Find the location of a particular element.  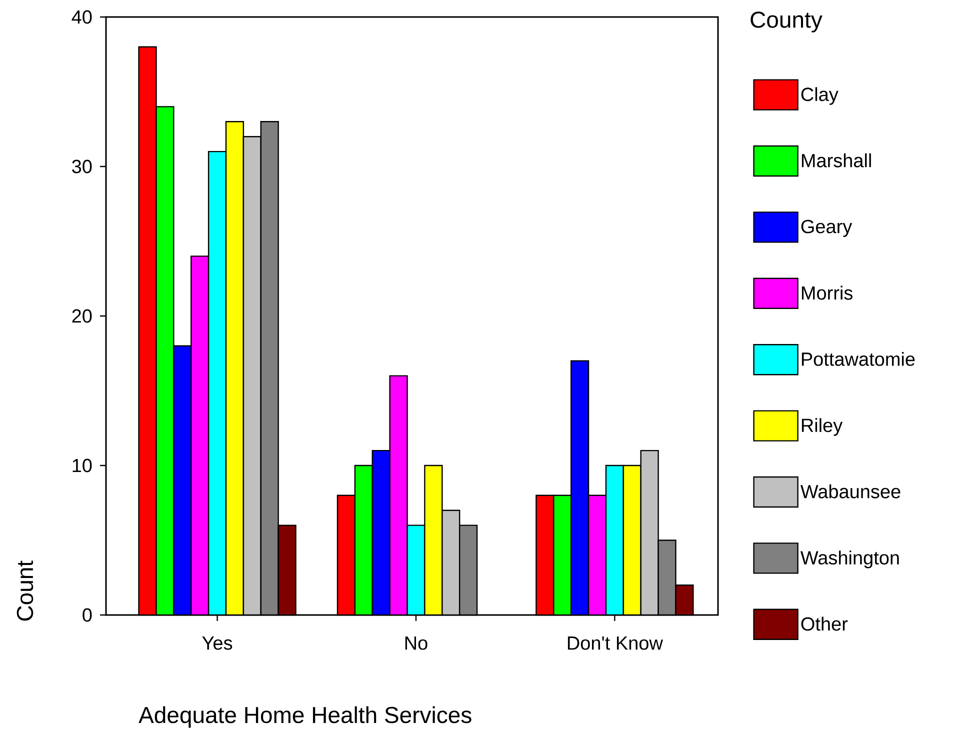

y-tick-label: 0 is located at coordinates (87, 615).